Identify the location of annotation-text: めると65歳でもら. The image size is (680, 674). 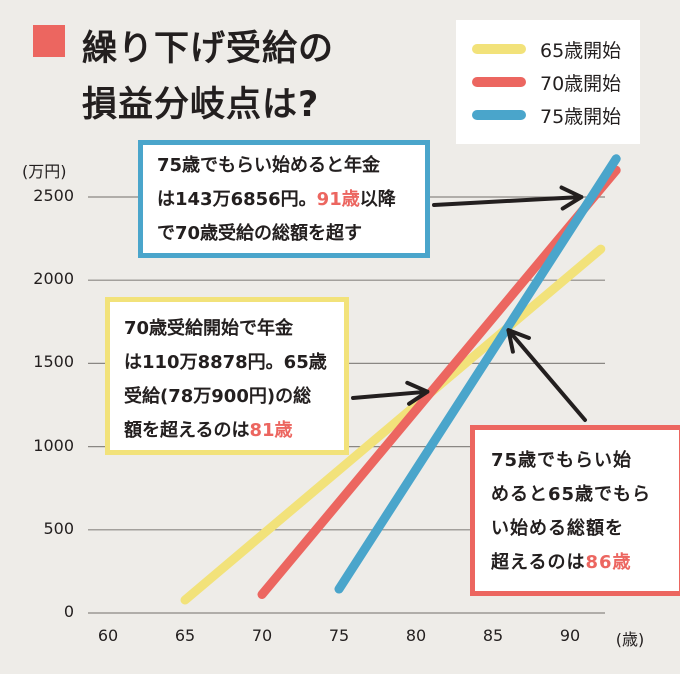
(571, 494).